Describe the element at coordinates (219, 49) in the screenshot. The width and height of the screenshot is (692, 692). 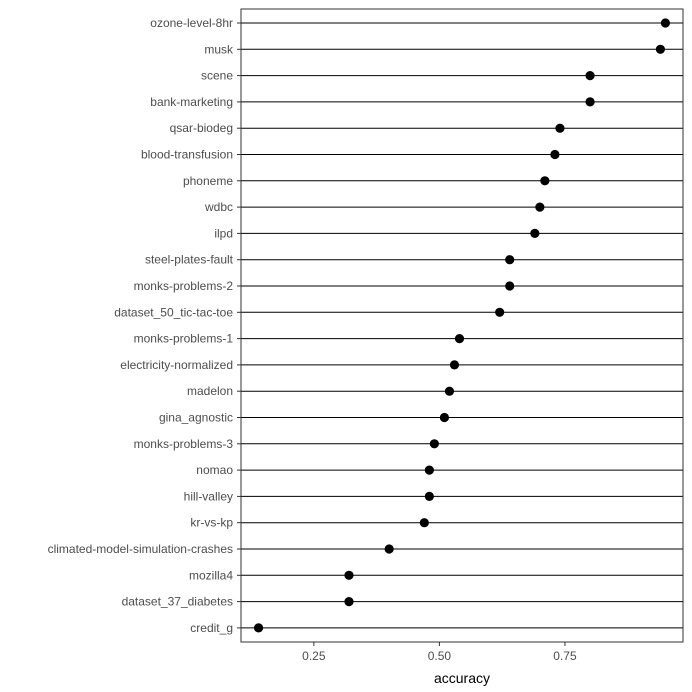
I see `y-tick-label: musk` at that location.